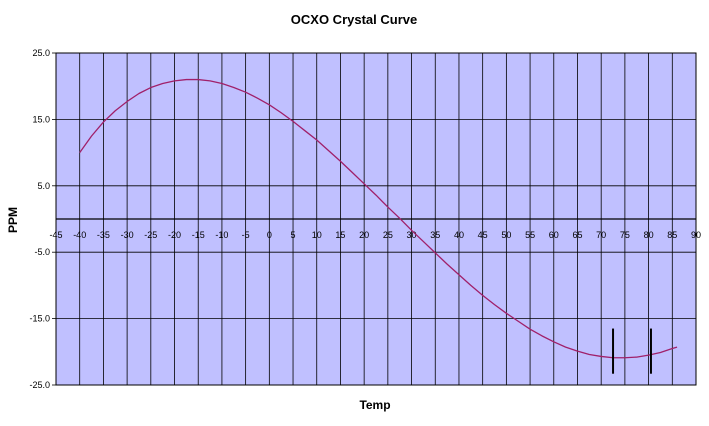  I want to click on y-tick-label: -25.0, so click(39, 385).